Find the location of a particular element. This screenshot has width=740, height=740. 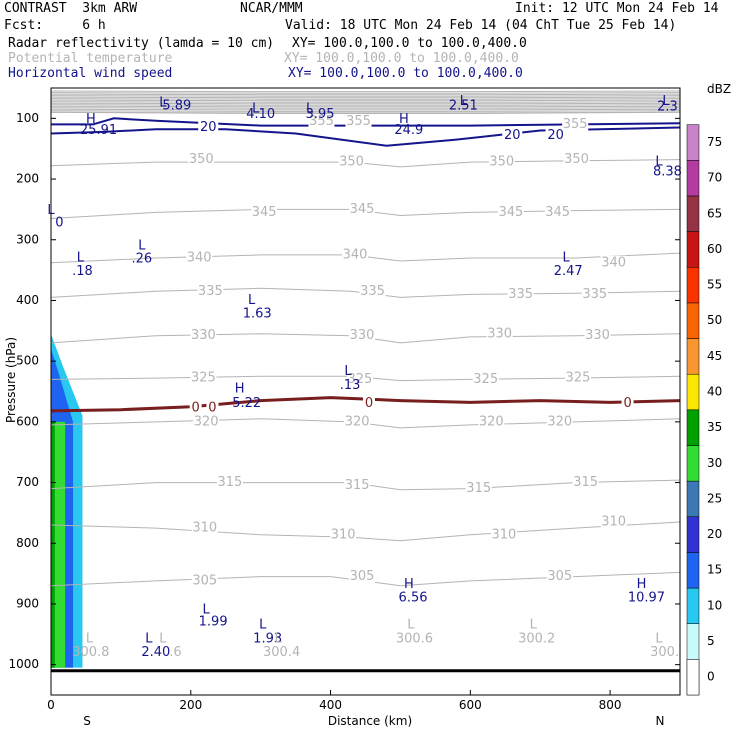

wind-extremum-value: 1.63 is located at coordinates (257, 313).